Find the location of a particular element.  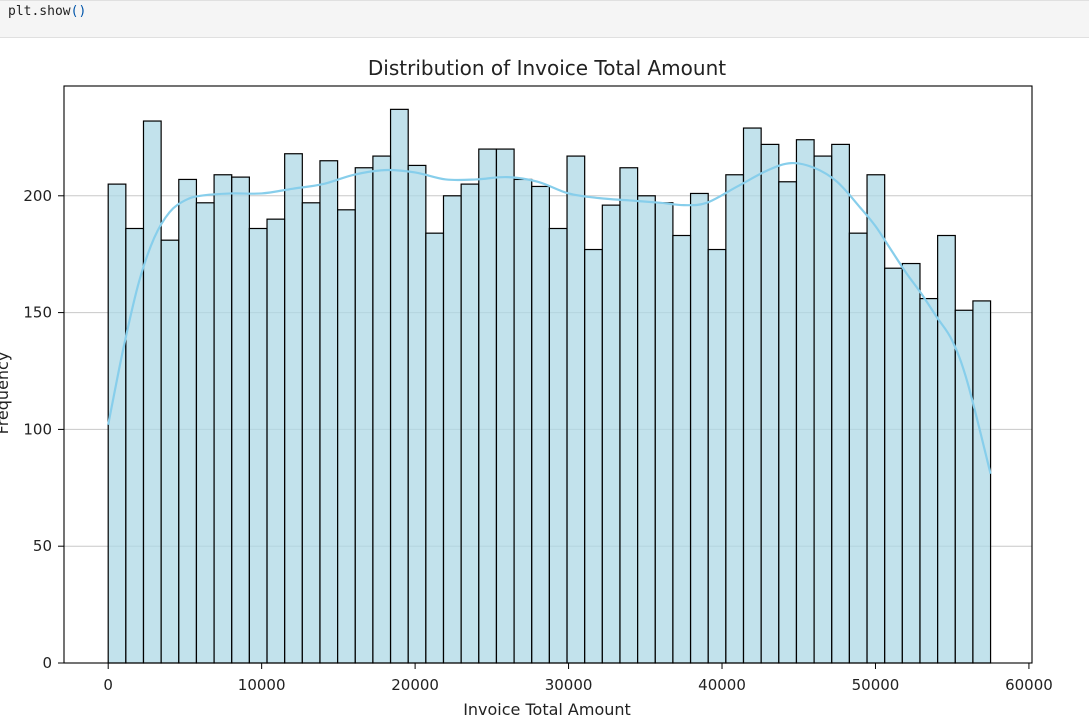

x-tick-label: 10000 is located at coordinates (262, 685).